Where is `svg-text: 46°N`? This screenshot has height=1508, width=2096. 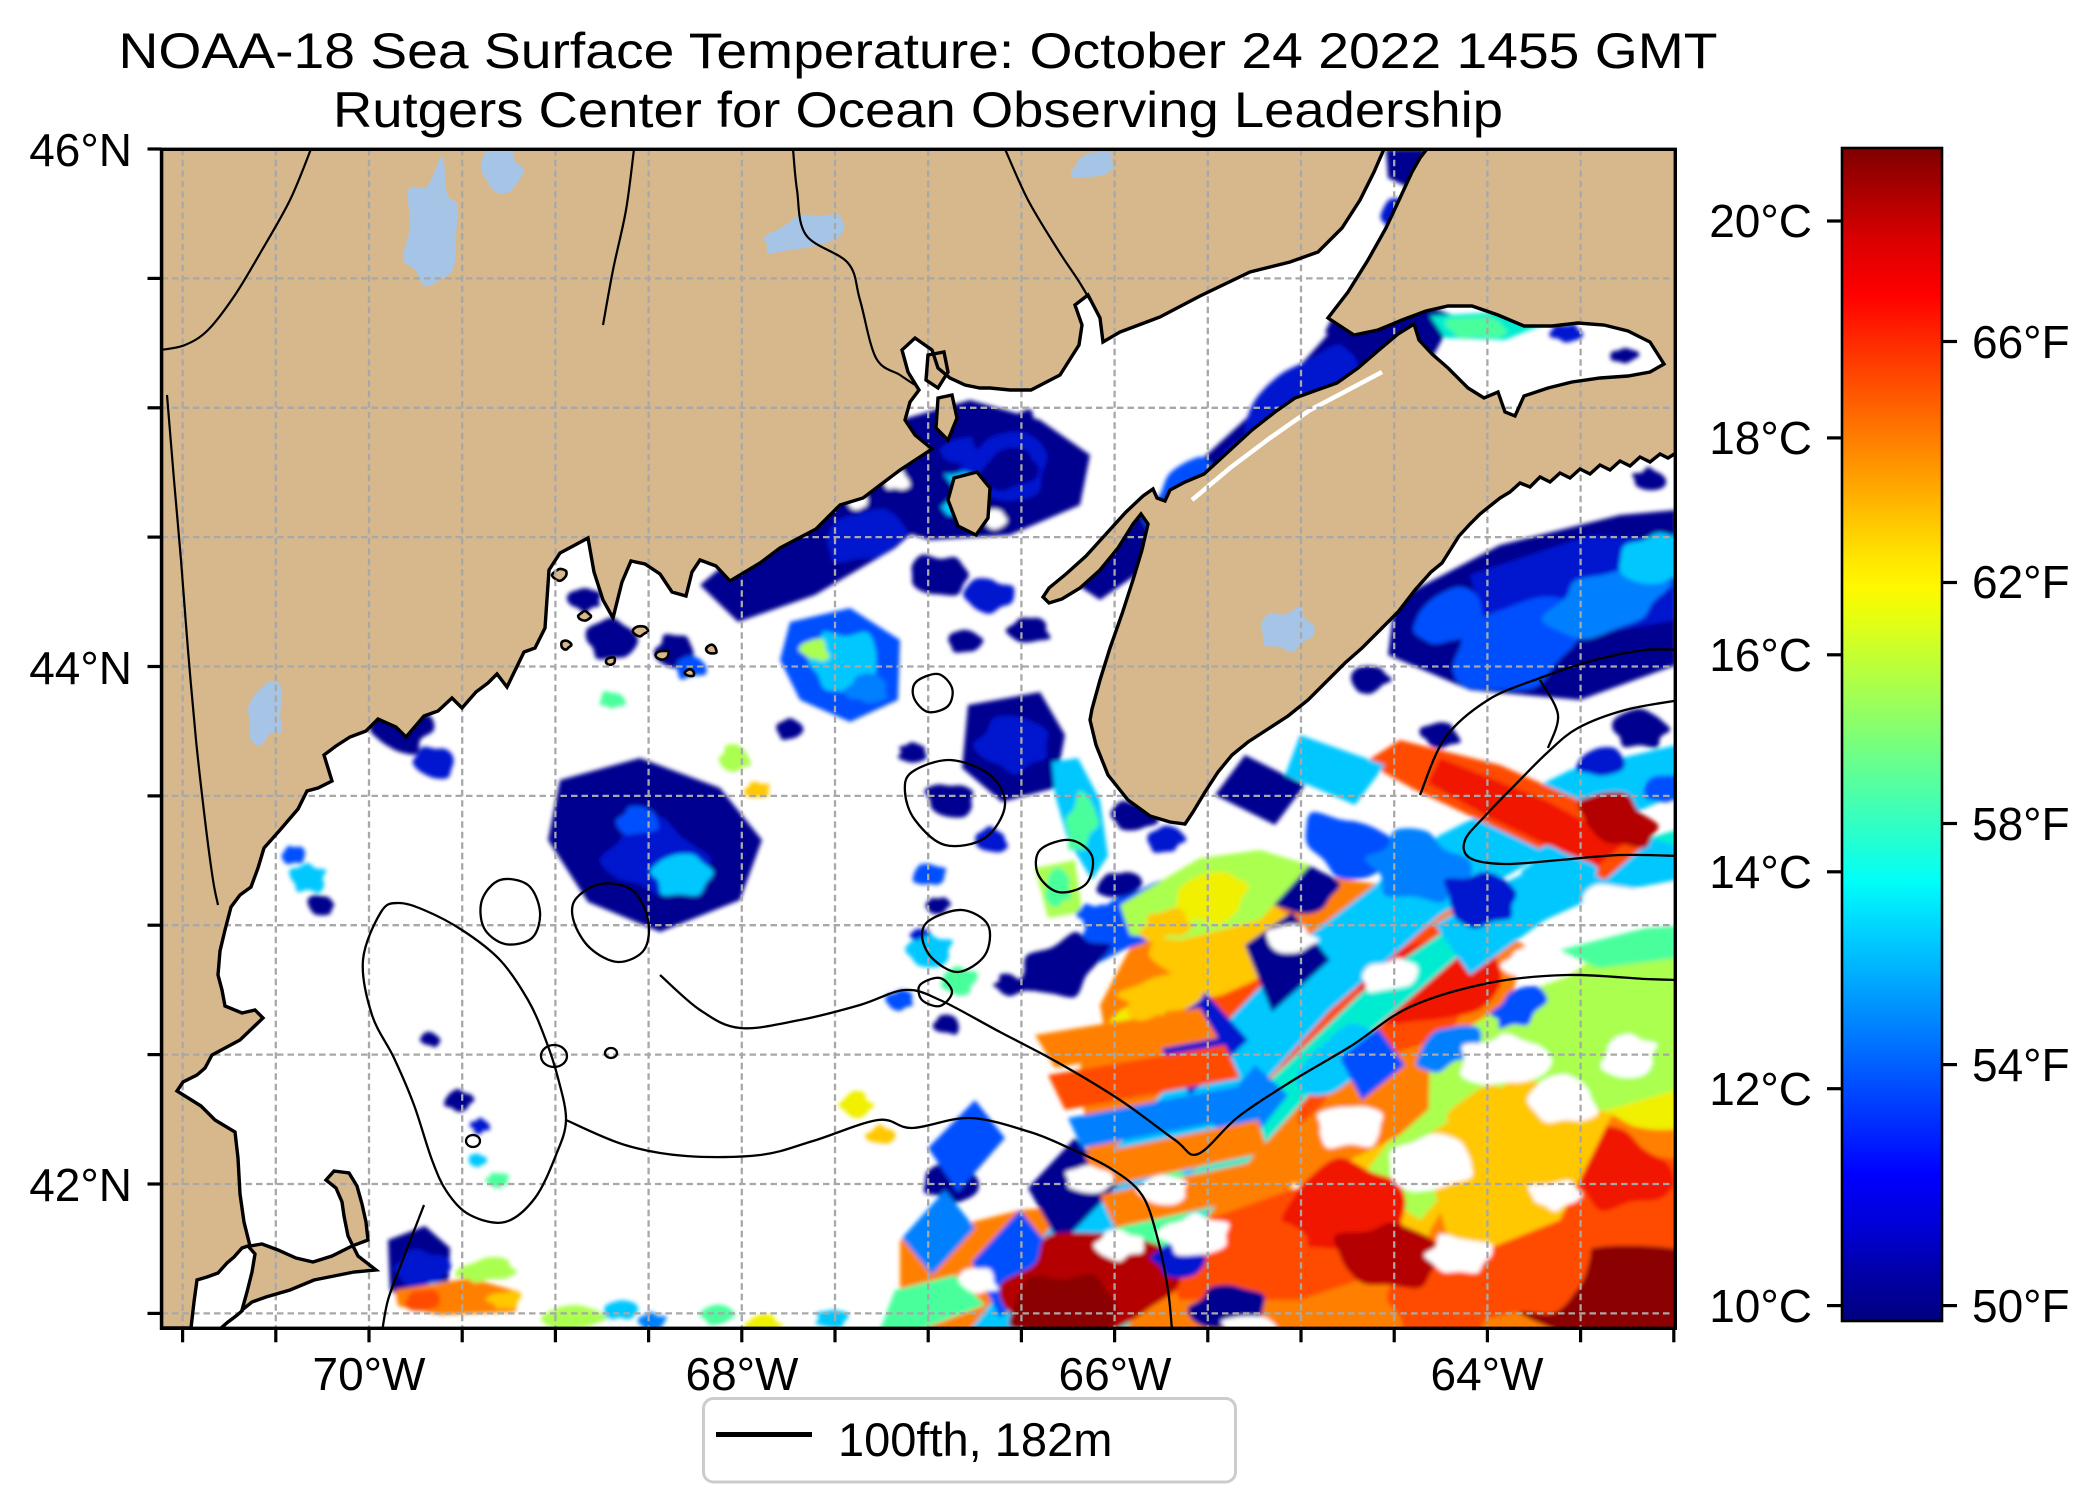 svg-text: 46°N is located at coordinates (80, 150).